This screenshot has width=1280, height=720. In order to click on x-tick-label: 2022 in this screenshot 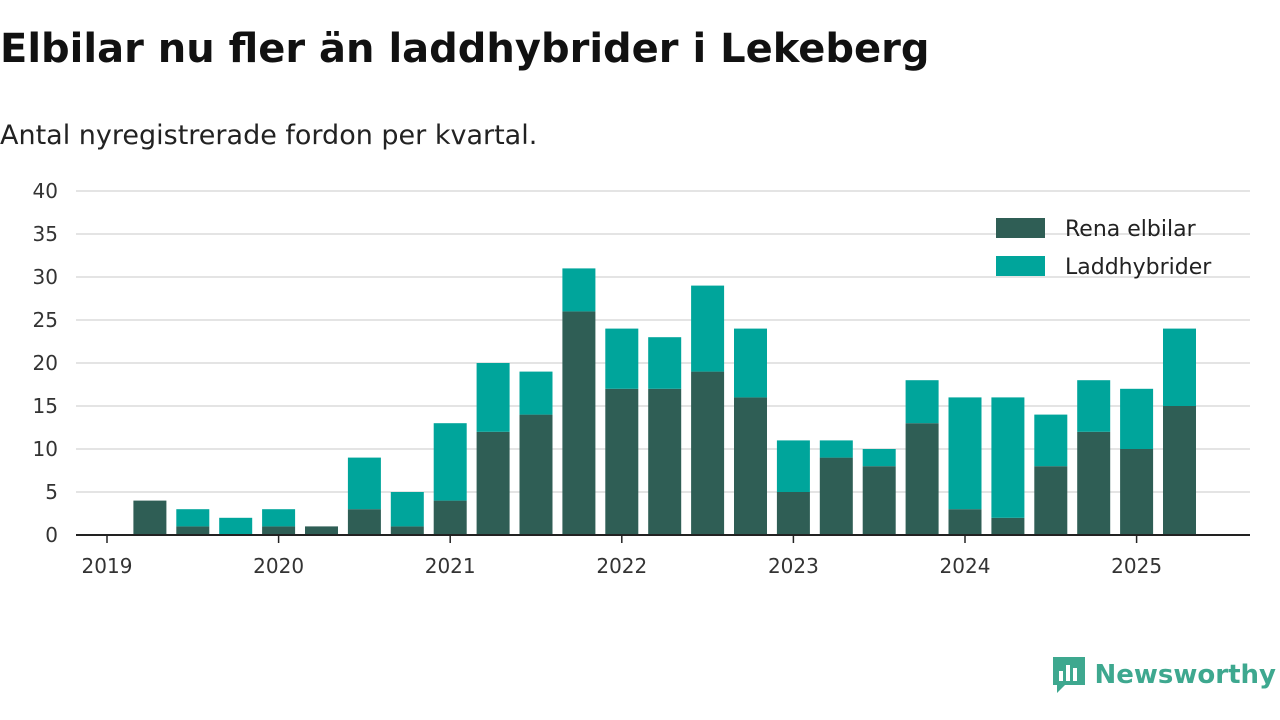, I will do `click(621, 566)`.